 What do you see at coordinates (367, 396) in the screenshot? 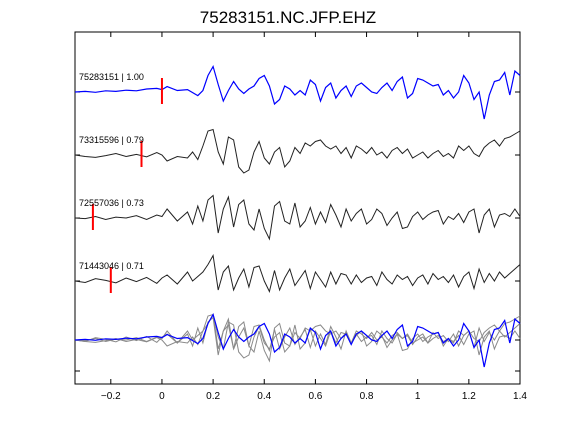
I see `xtick-label-5: 0.8` at bounding box center [367, 396].